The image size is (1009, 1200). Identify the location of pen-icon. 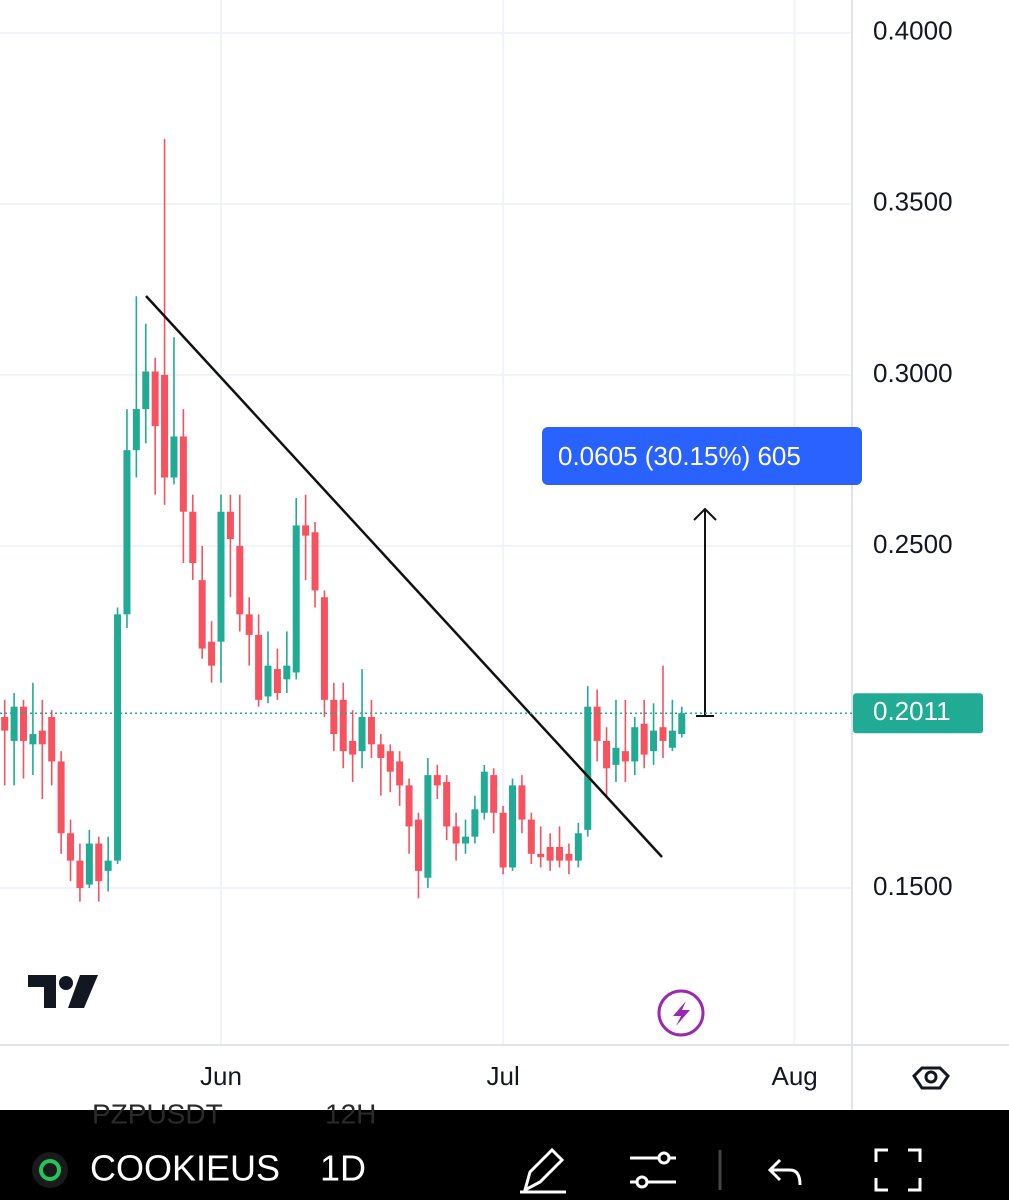
(543, 1170).